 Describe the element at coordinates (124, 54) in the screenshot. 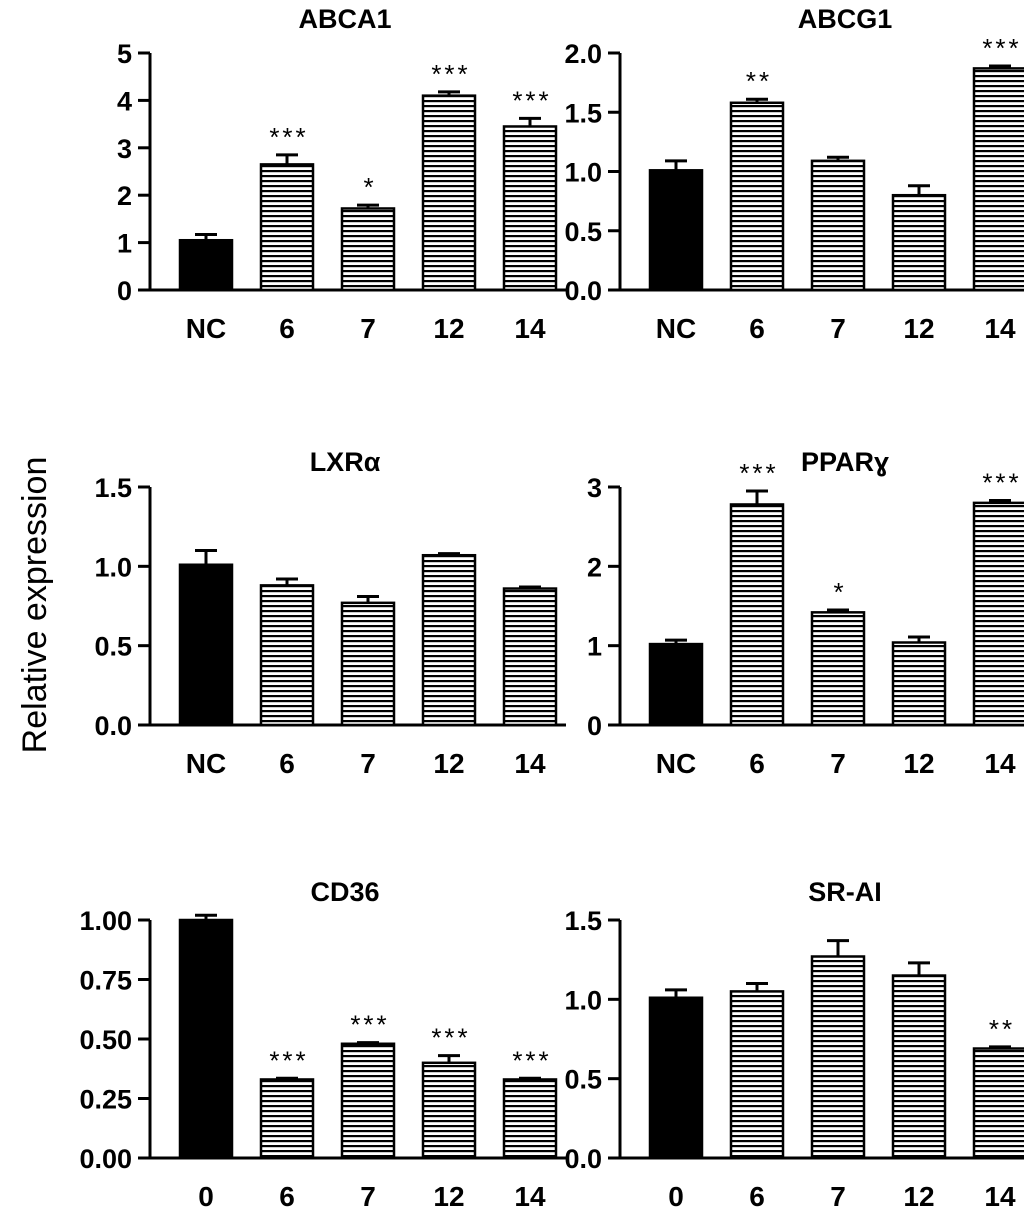

I see `y-tick-label: 5` at that location.